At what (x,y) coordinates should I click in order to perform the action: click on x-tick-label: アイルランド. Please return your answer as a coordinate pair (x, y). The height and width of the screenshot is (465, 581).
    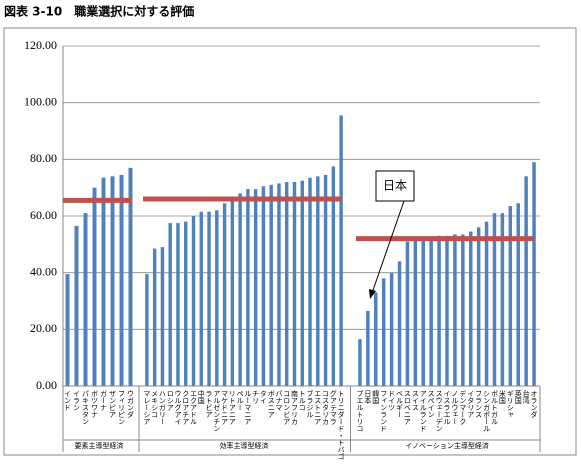
    Looking at the image, I should click on (423, 411).